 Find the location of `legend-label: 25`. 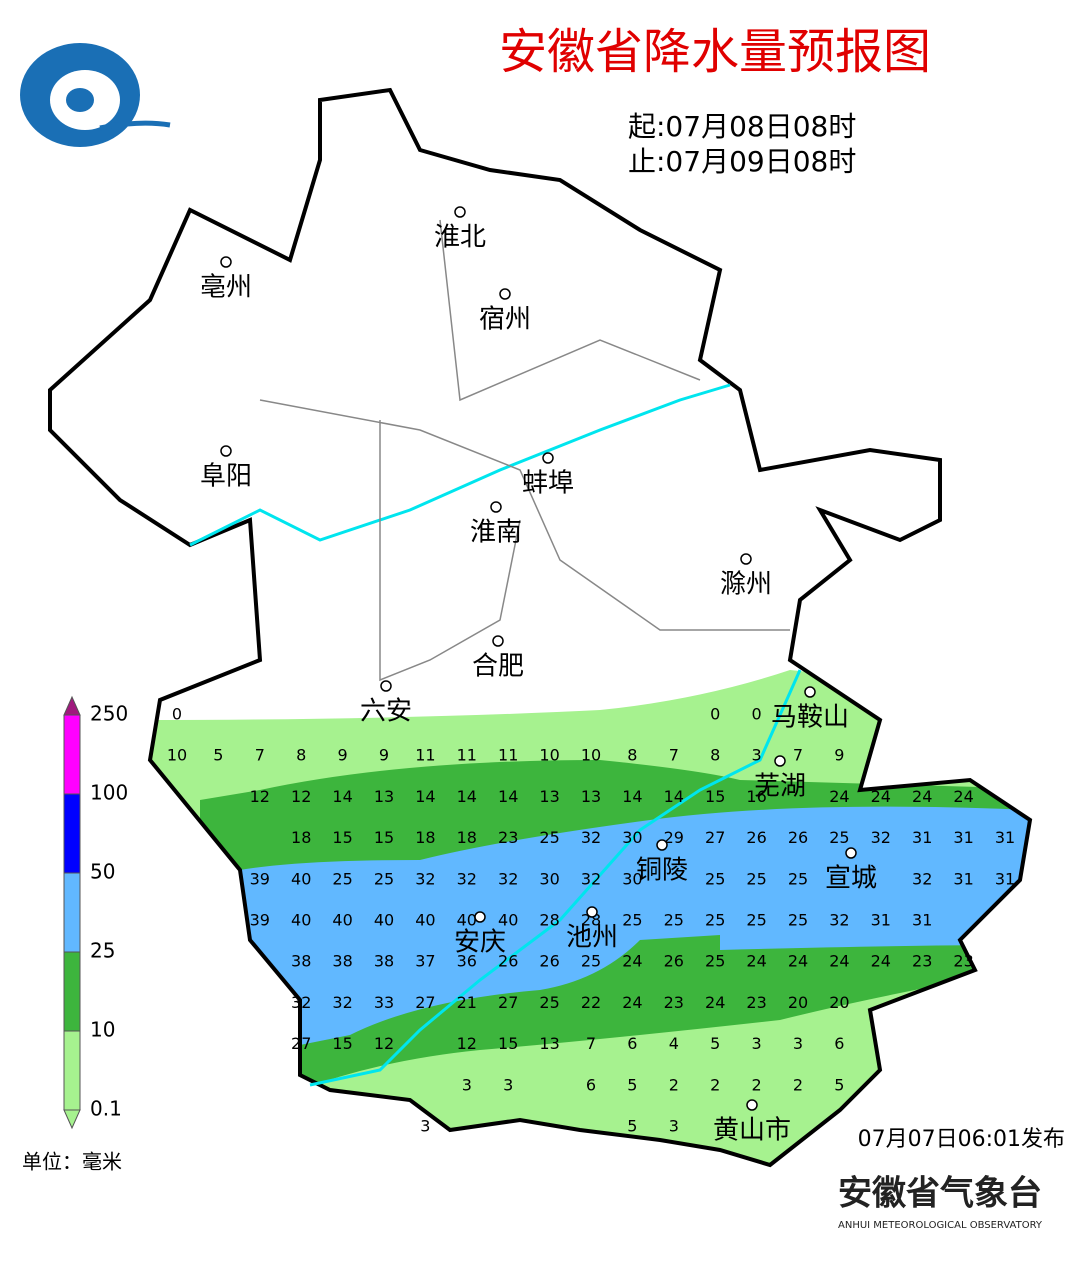

legend-label: 25 is located at coordinates (102, 951).